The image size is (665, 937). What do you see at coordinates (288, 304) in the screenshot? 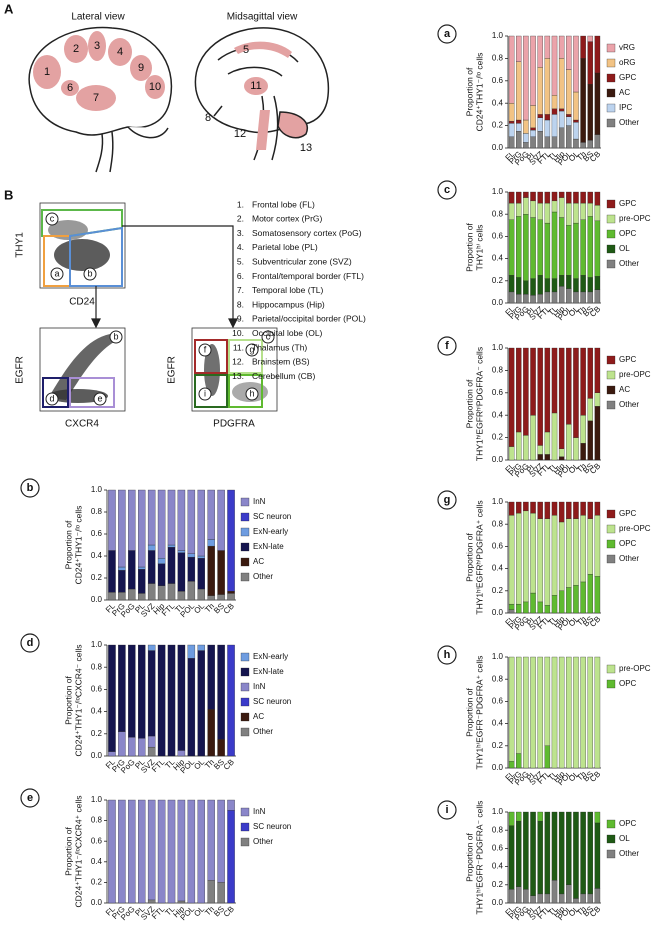
I see `region-name: Hippocampus (Hip)` at bounding box center [288, 304].